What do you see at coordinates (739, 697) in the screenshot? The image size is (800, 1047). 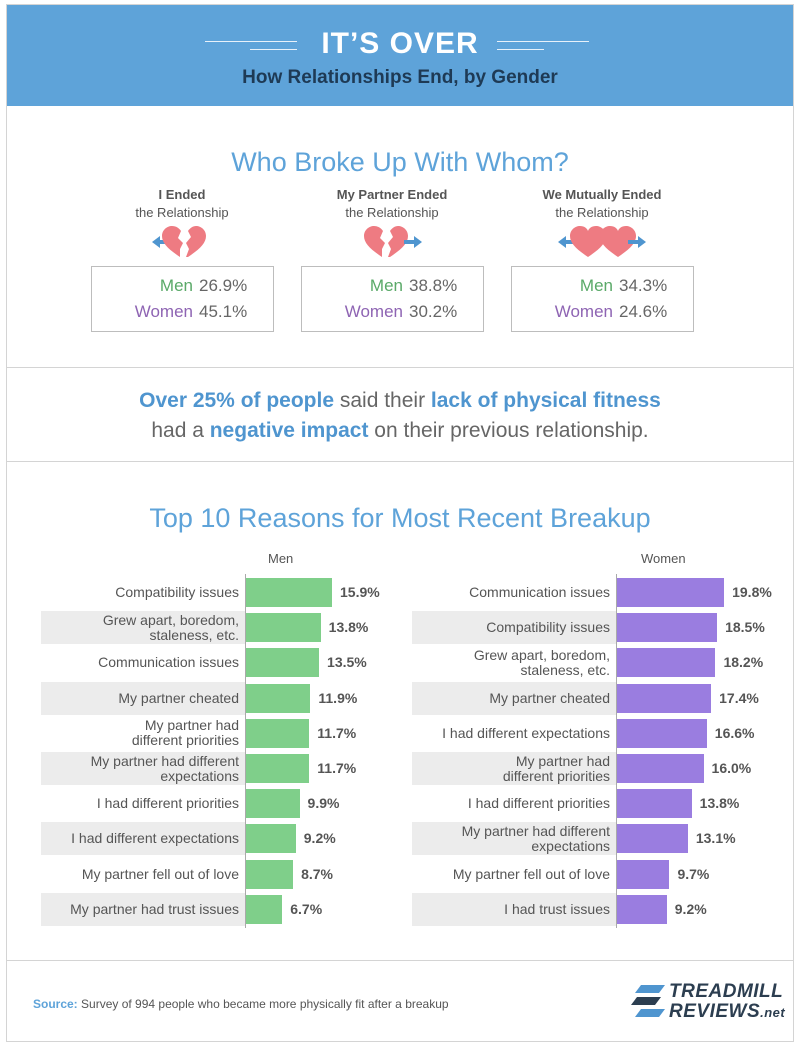 I see `bar-value-label: 17.4%` at bounding box center [739, 697].